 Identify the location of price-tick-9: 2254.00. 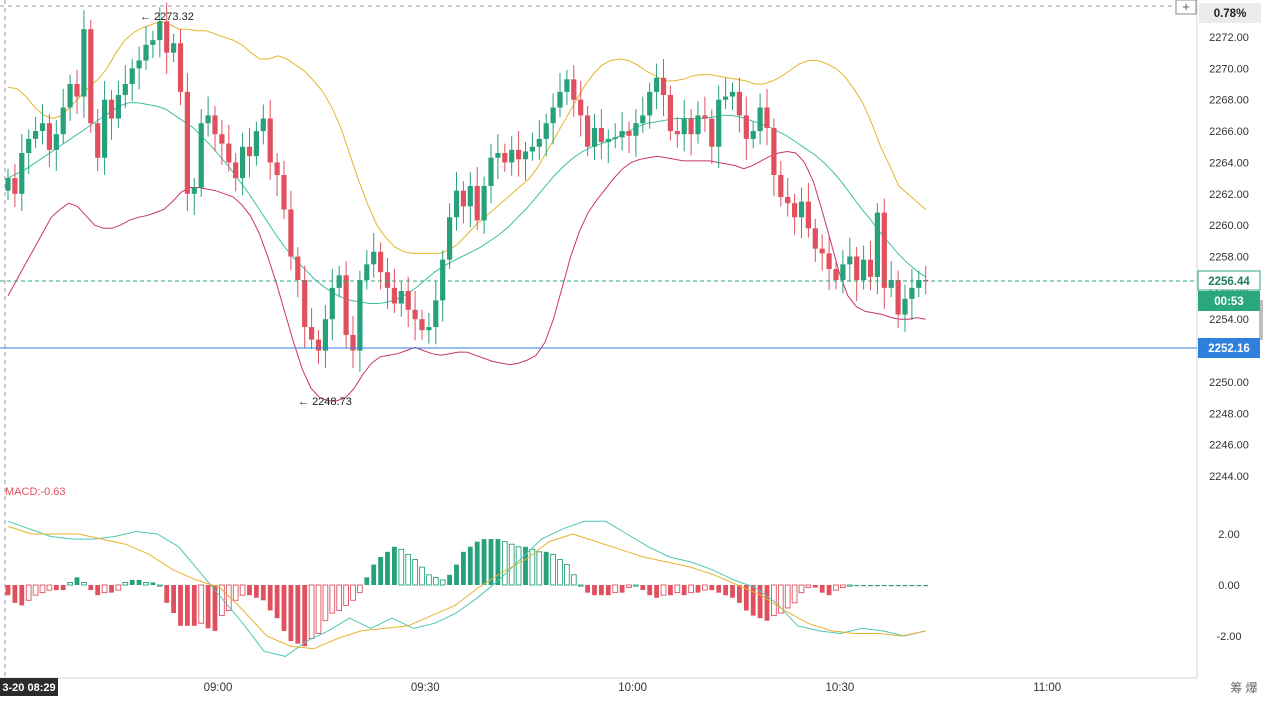
(1229, 320).